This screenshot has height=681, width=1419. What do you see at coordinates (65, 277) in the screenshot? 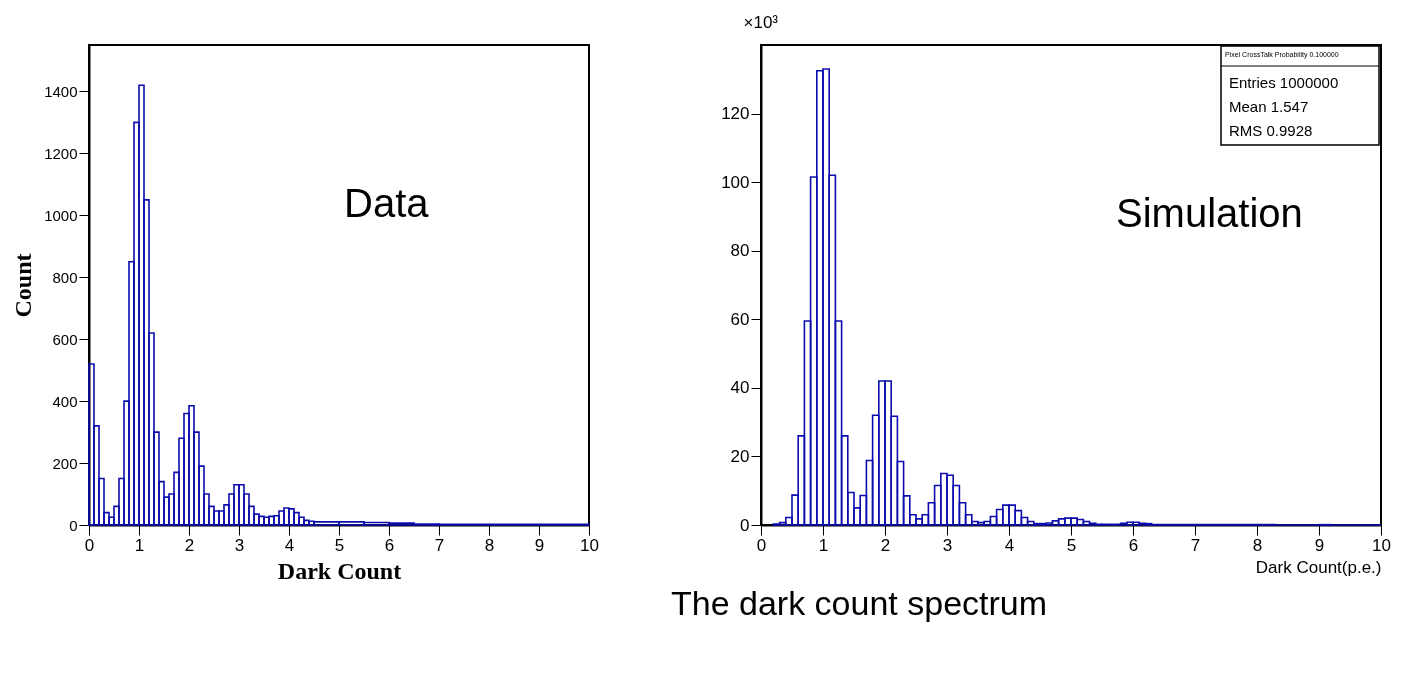
I see `y-tick-label: 800` at bounding box center [65, 277].